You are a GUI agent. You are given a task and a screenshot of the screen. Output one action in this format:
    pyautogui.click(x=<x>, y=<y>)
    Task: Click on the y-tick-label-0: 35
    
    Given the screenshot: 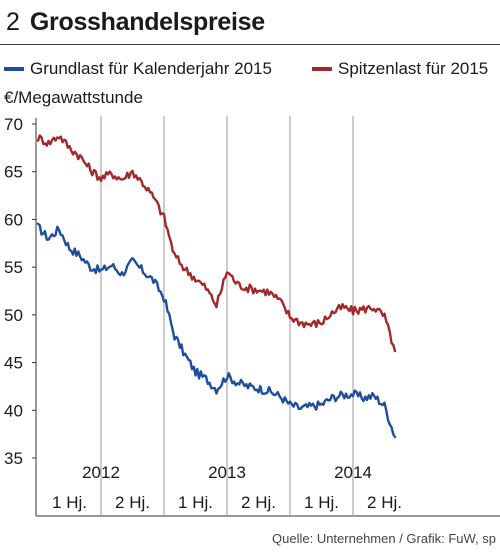 What is the action you would take?
    pyautogui.click(x=13, y=458)
    